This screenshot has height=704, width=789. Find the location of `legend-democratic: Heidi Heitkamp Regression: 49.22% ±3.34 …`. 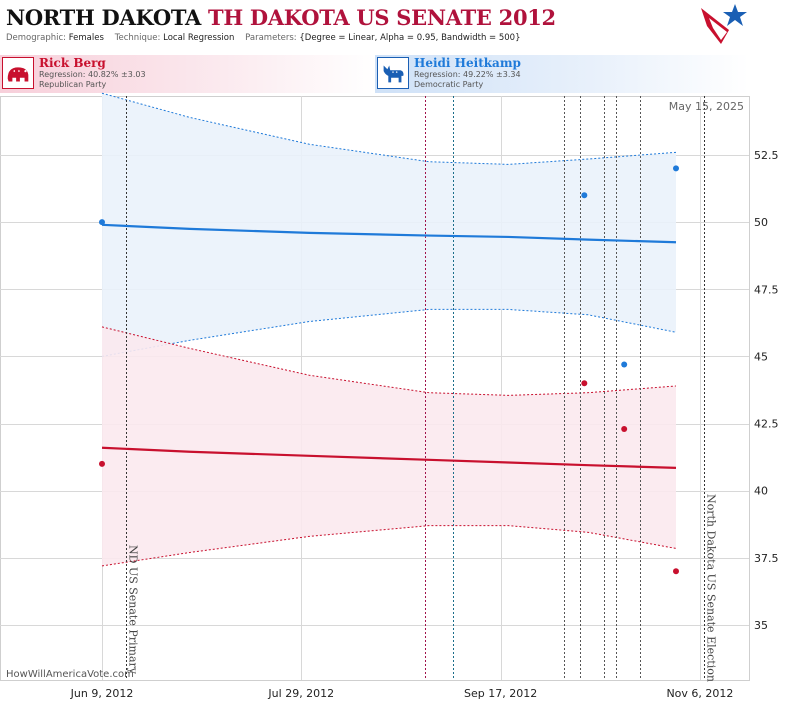

legend-democratic: Heidi Heitkamp Regression: 49.22% ±3.34 … is located at coordinates (562, 74).